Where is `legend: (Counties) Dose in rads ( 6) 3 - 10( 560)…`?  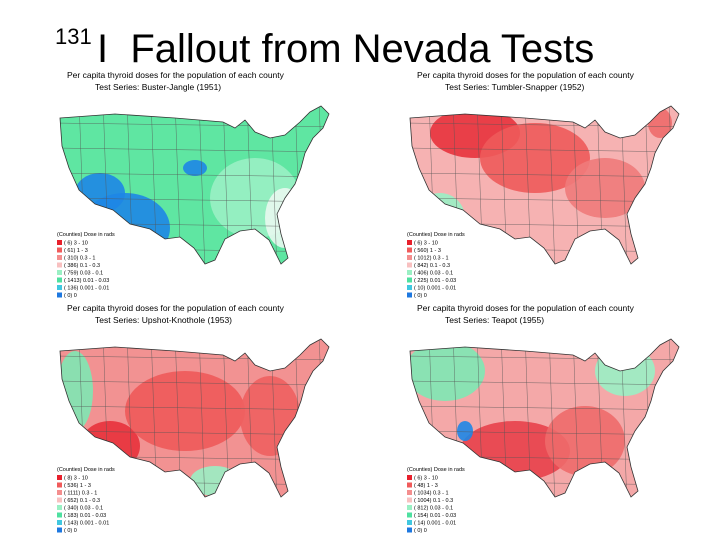
legend: (Counties) Dose in rads ( 6) 3 - 10( 560)… is located at coordinates (436, 266).